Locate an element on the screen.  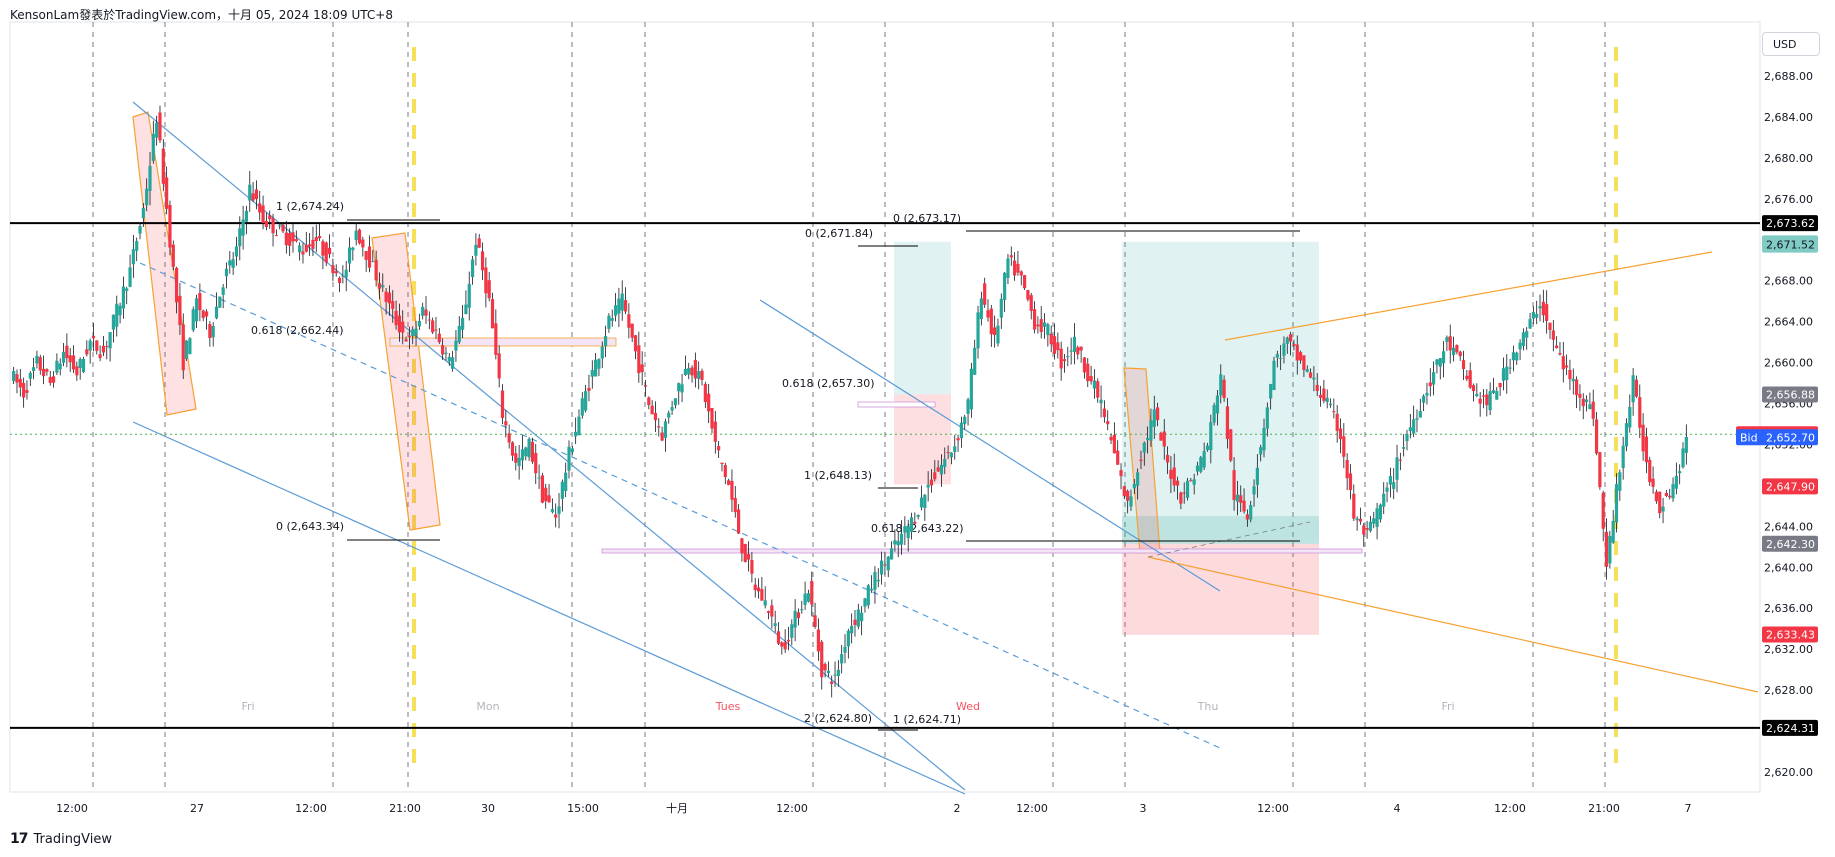
price-tick-label: 2,668.00 is located at coordinates (1788, 281).